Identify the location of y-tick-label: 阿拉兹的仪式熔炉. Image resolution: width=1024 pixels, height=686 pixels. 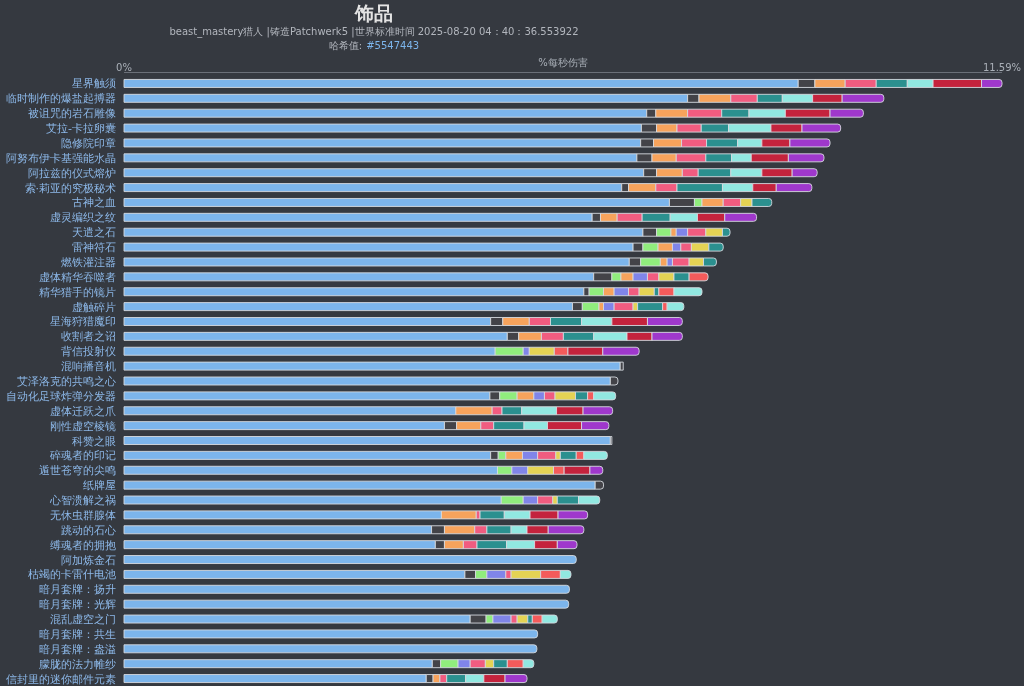
(72, 173).